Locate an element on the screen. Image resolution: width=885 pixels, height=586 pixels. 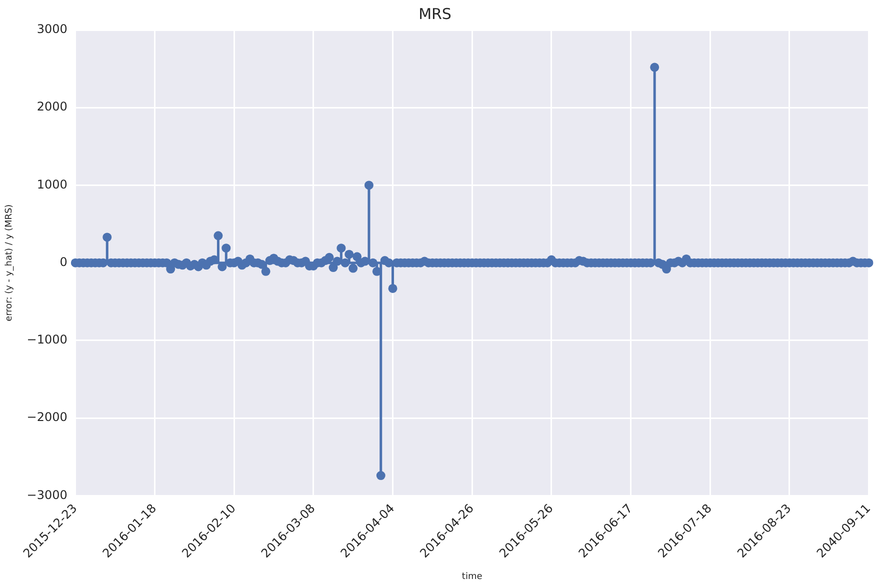
y-axis-title: error: (y - y_hat) / y (MRS) is located at coordinates (9, 263).